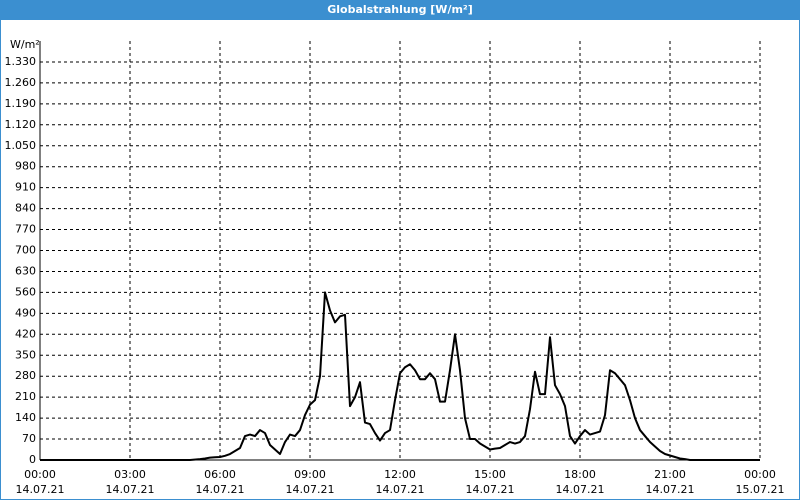 The height and width of the screenshot is (500, 800). What do you see at coordinates (220, 474) in the screenshot?
I see `x-tick-label: 06:00` at bounding box center [220, 474].